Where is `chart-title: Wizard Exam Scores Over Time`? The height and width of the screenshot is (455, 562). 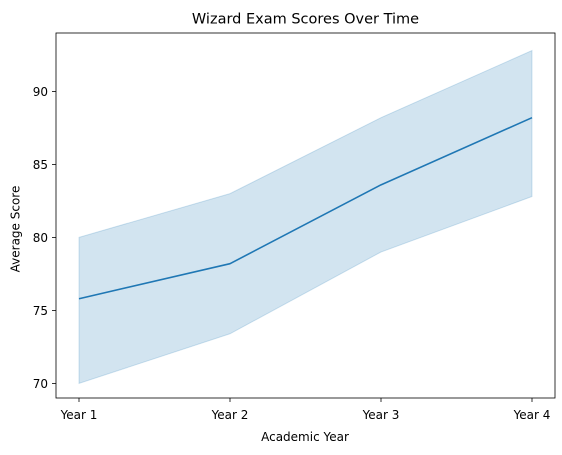 chart-title: Wizard Exam Scores Over Time is located at coordinates (305, 20).